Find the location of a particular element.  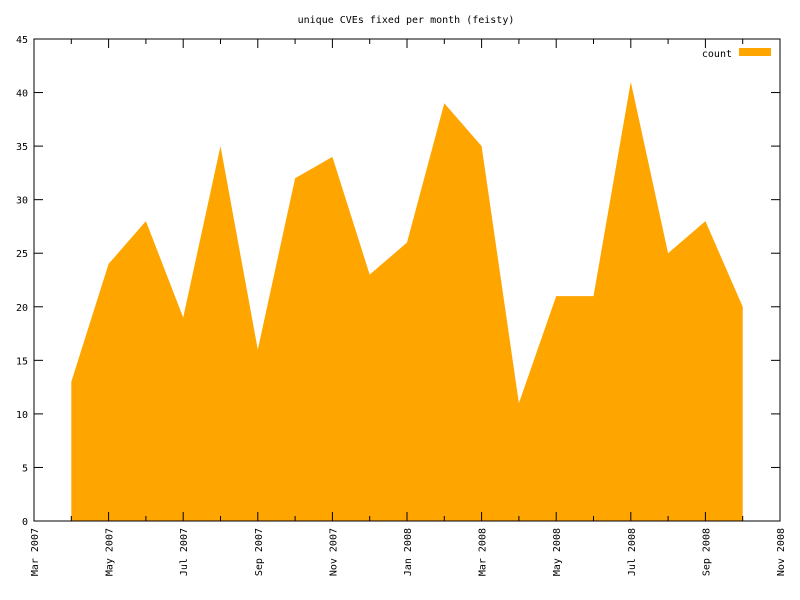

y-tick-label: 15 is located at coordinates (22, 361).